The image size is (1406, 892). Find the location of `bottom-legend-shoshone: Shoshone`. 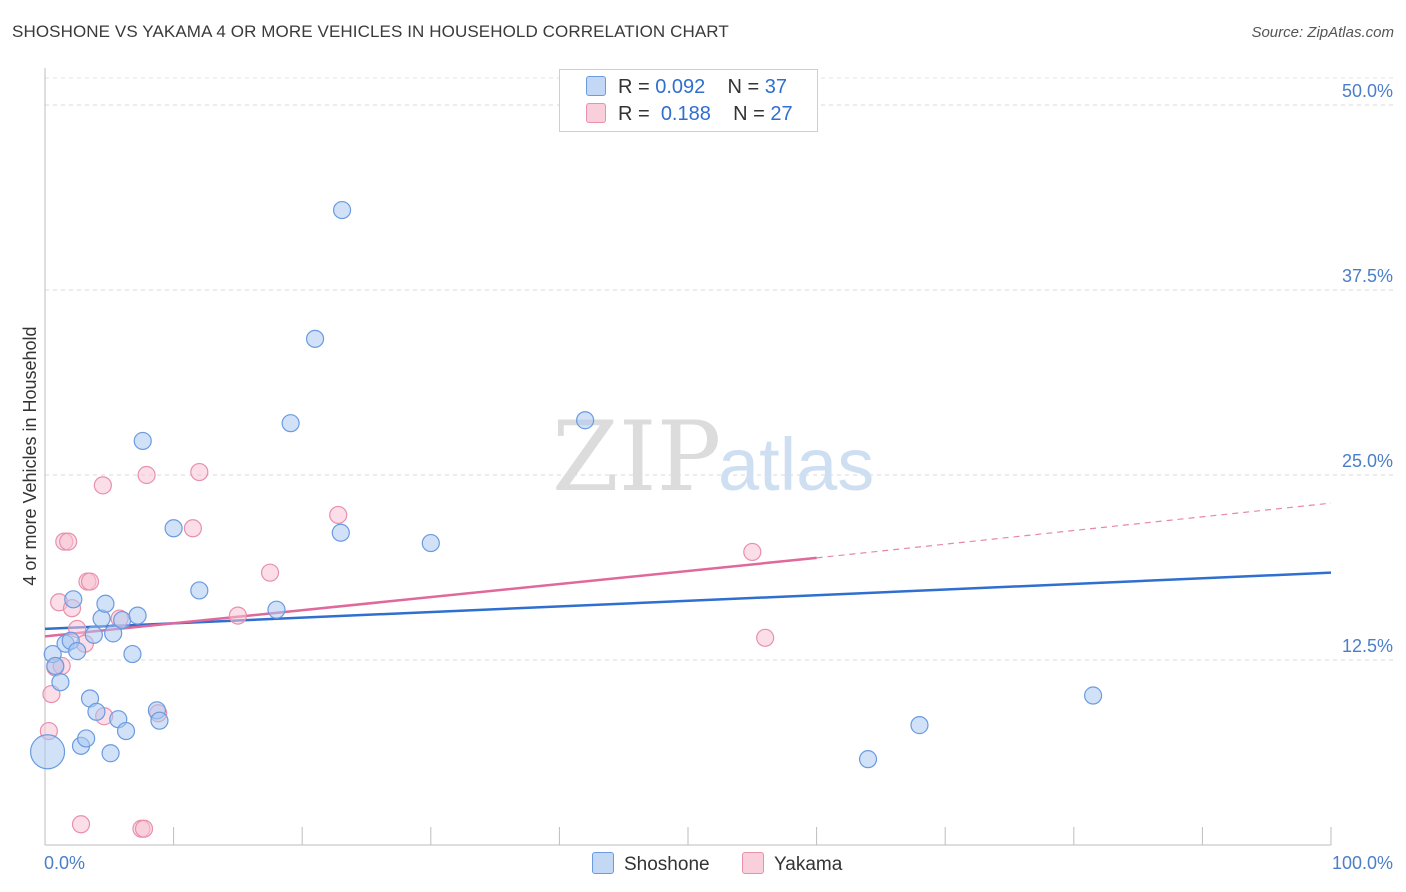

bottom-legend-shoshone: Shoshone is located at coordinates (651, 864).